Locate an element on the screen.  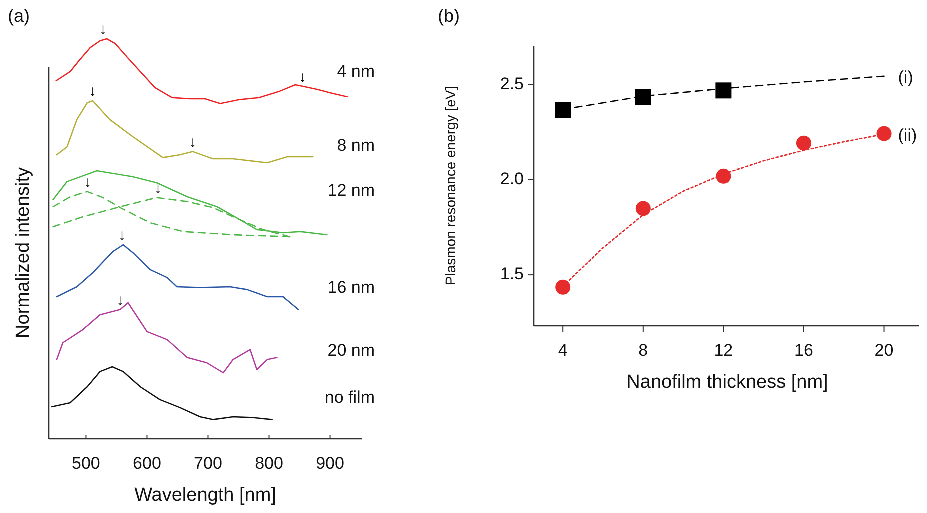
series-label: (i) is located at coordinates (906, 77).